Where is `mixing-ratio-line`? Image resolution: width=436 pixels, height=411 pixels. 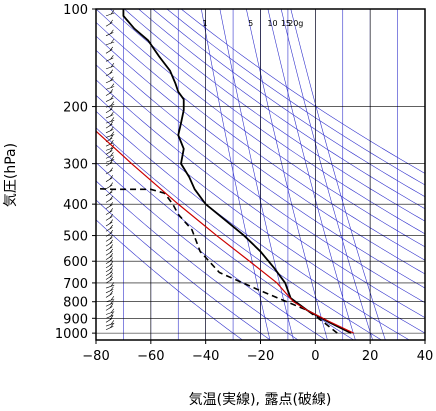
mixing-ratio-line is located at coordinates (256, 174).